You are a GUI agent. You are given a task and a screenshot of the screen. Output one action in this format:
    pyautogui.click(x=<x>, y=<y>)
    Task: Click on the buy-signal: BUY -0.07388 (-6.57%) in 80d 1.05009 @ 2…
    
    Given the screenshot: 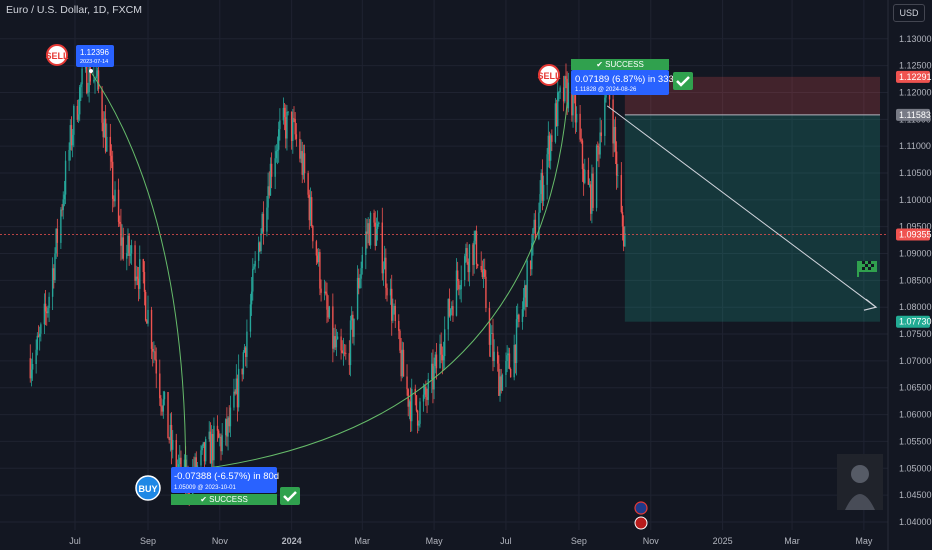 What is the action you would take?
    pyautogui.click(x=217, y=486)
    